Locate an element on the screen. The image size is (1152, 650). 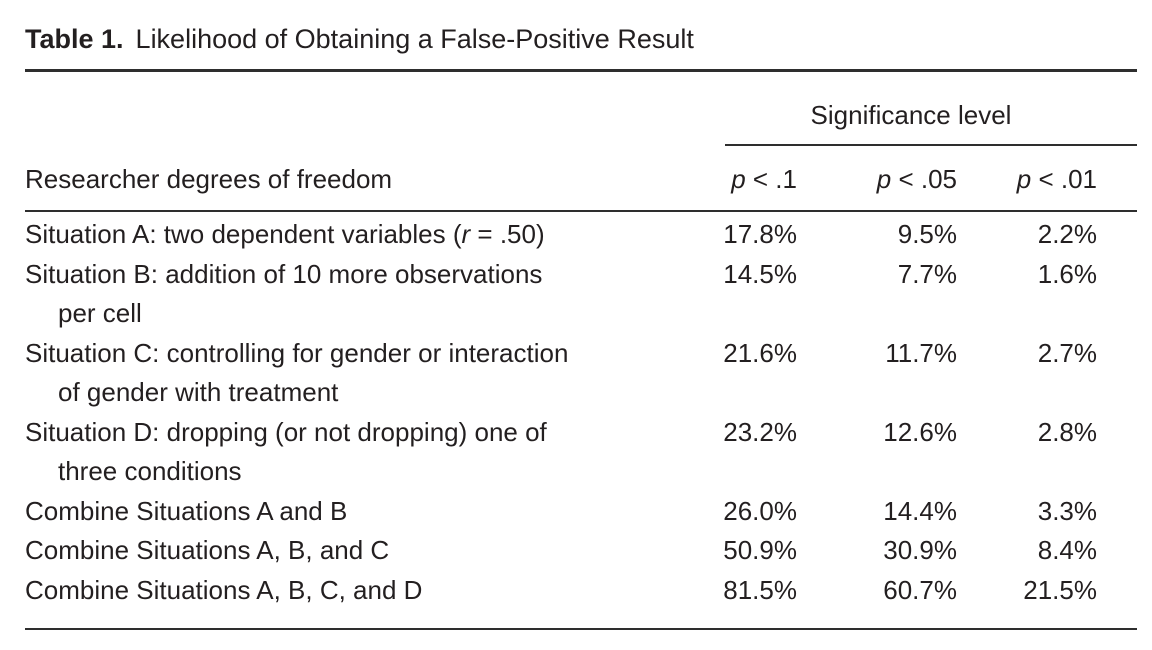
value-cell: 2.7% is located at coordinates (1067, 352).